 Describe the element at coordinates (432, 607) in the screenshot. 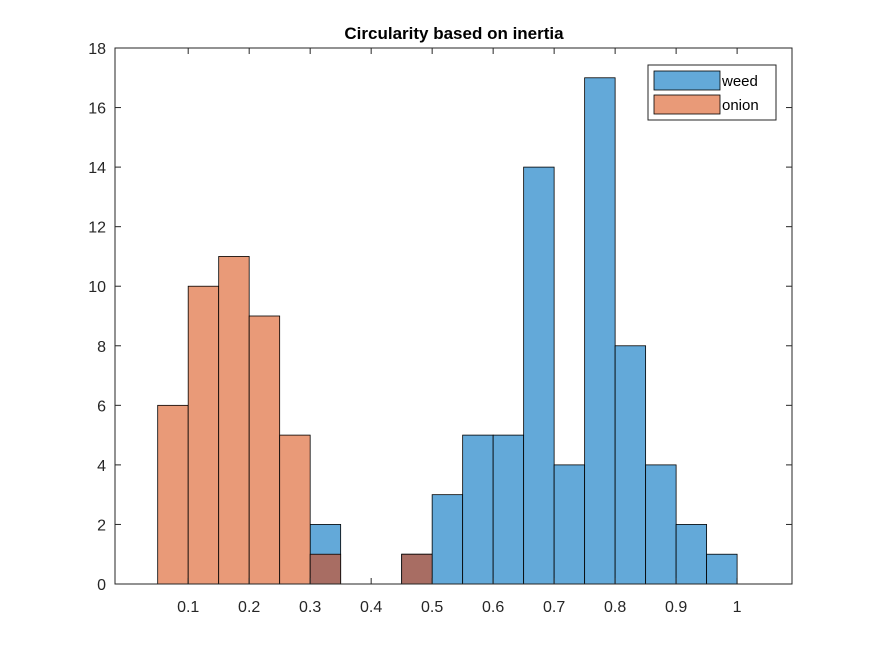

I see `x-tick-label-4: 0.5` at that location.